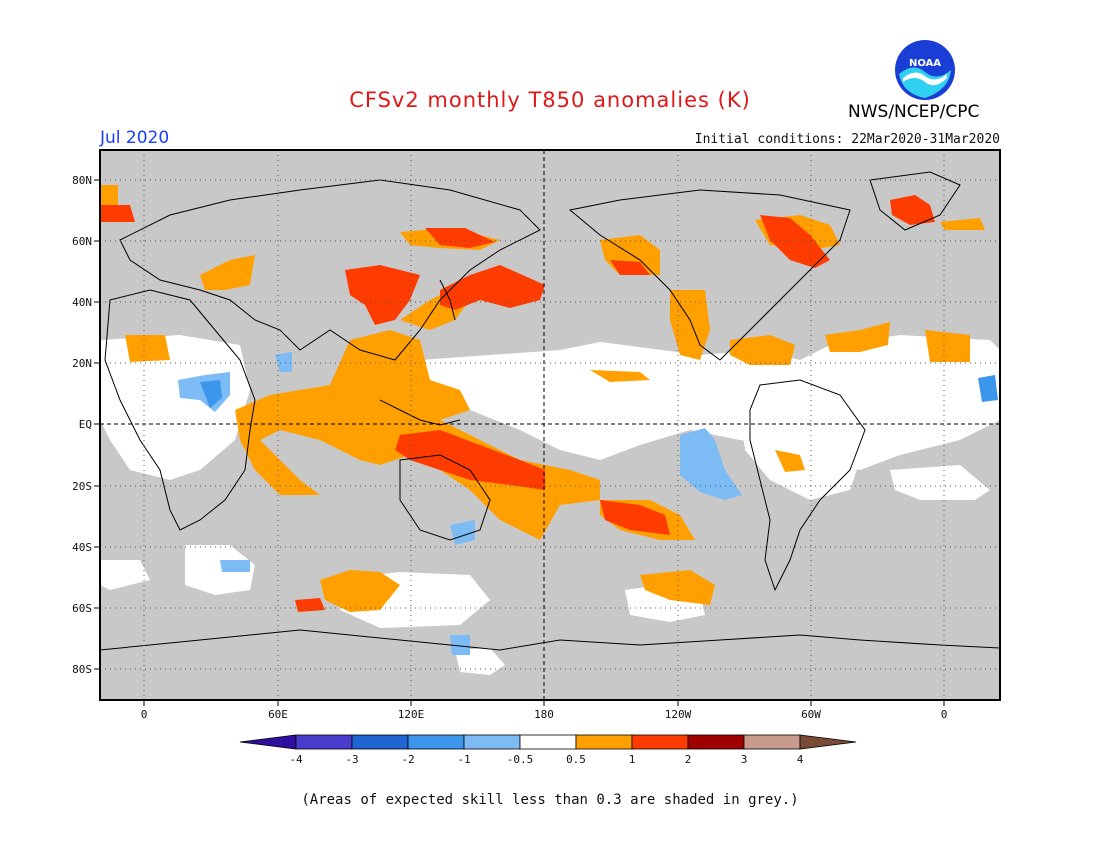 This screenshot has height=850, width=1100. What do you see at coordinates (82, 608) in the screenshot?
I see `lat-label: 60S` at bounding box center [82, 608].